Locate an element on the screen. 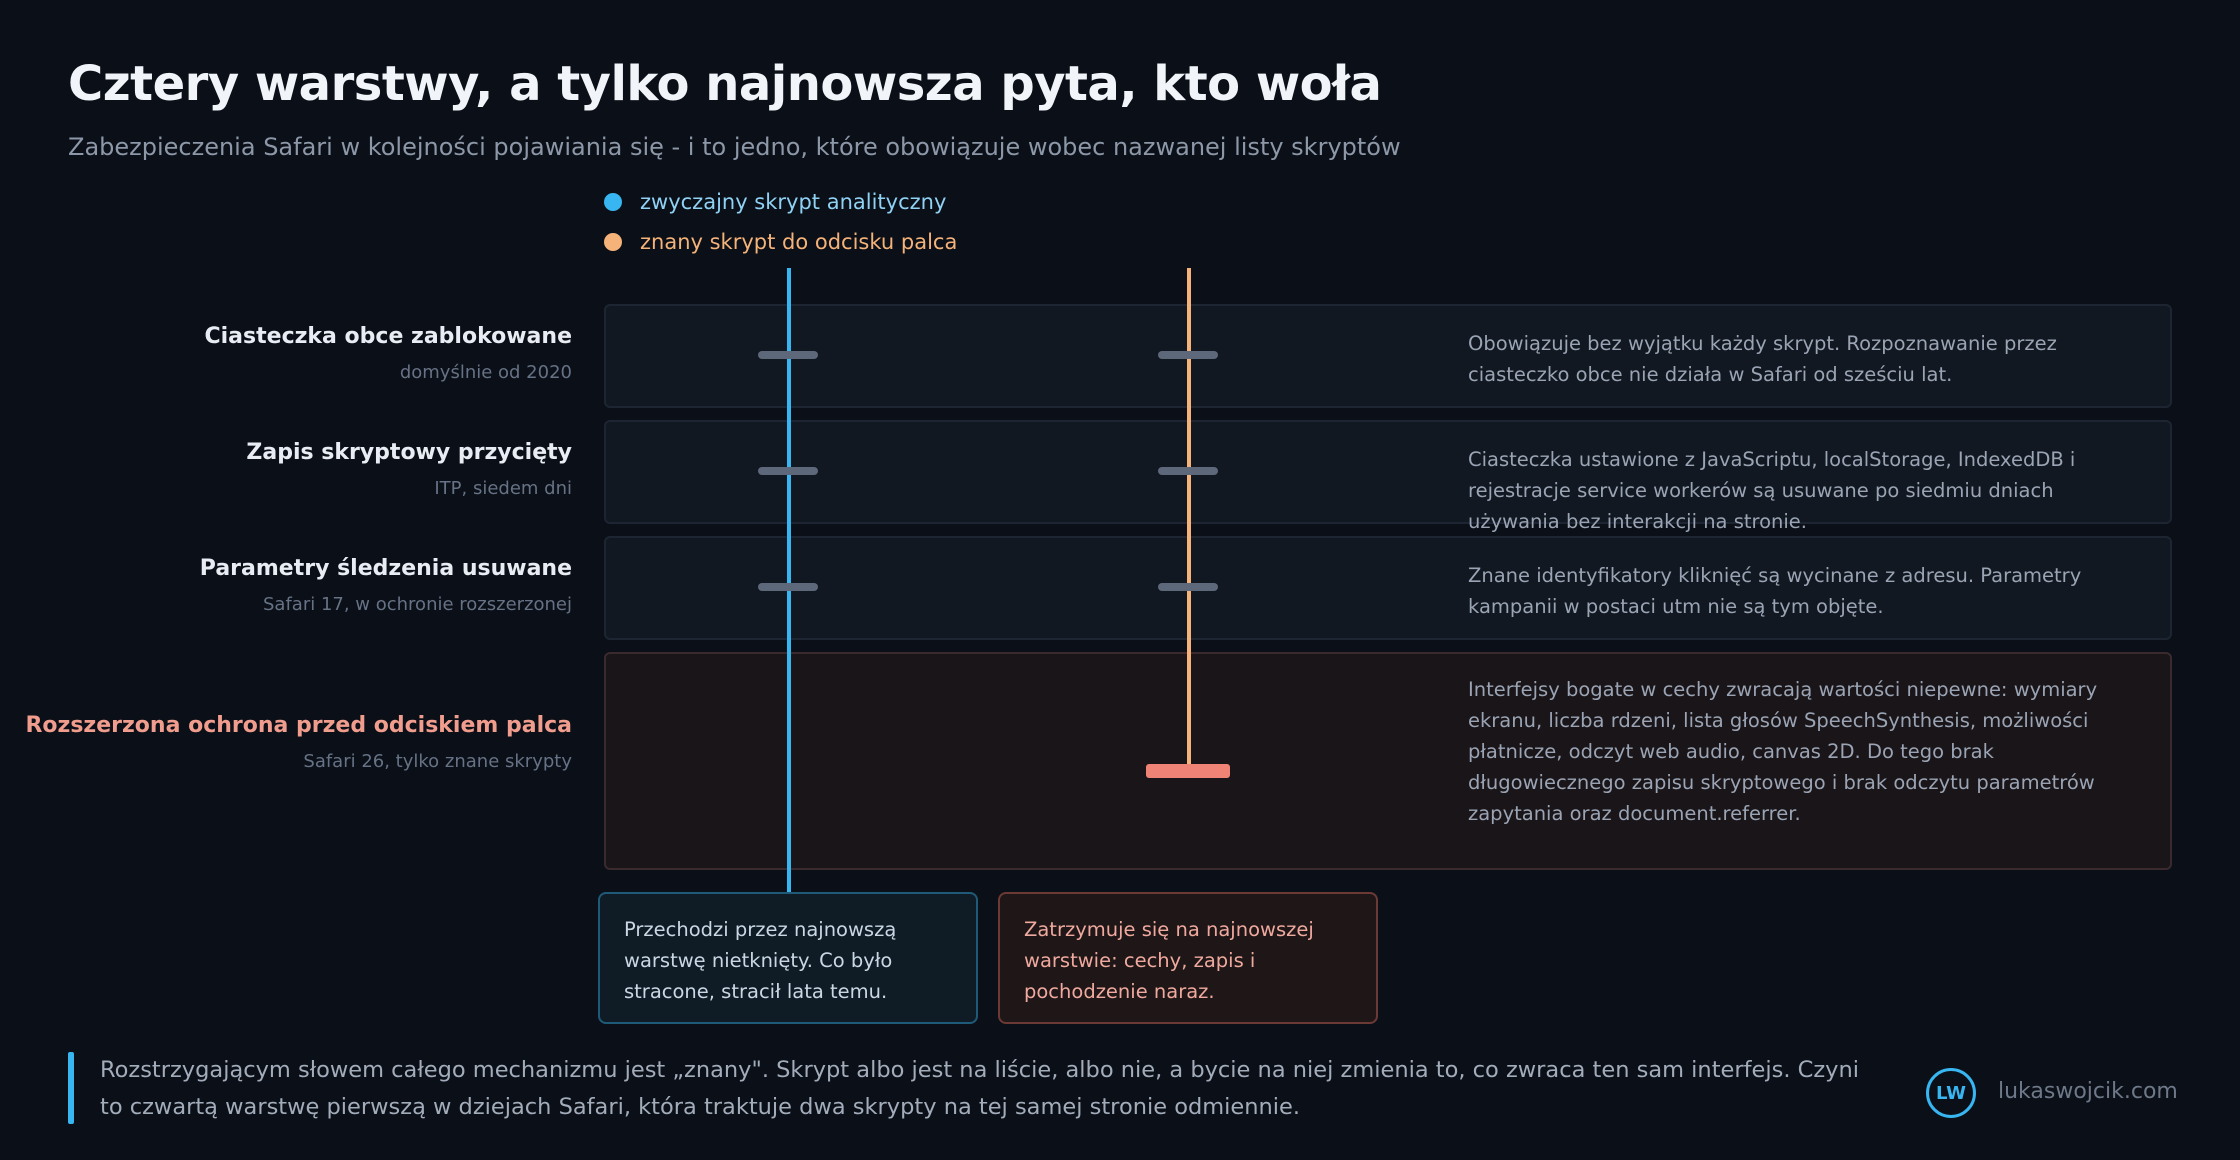  layer-name: Ciasteczka obce zablokowane is located at coordinates (388, 336).